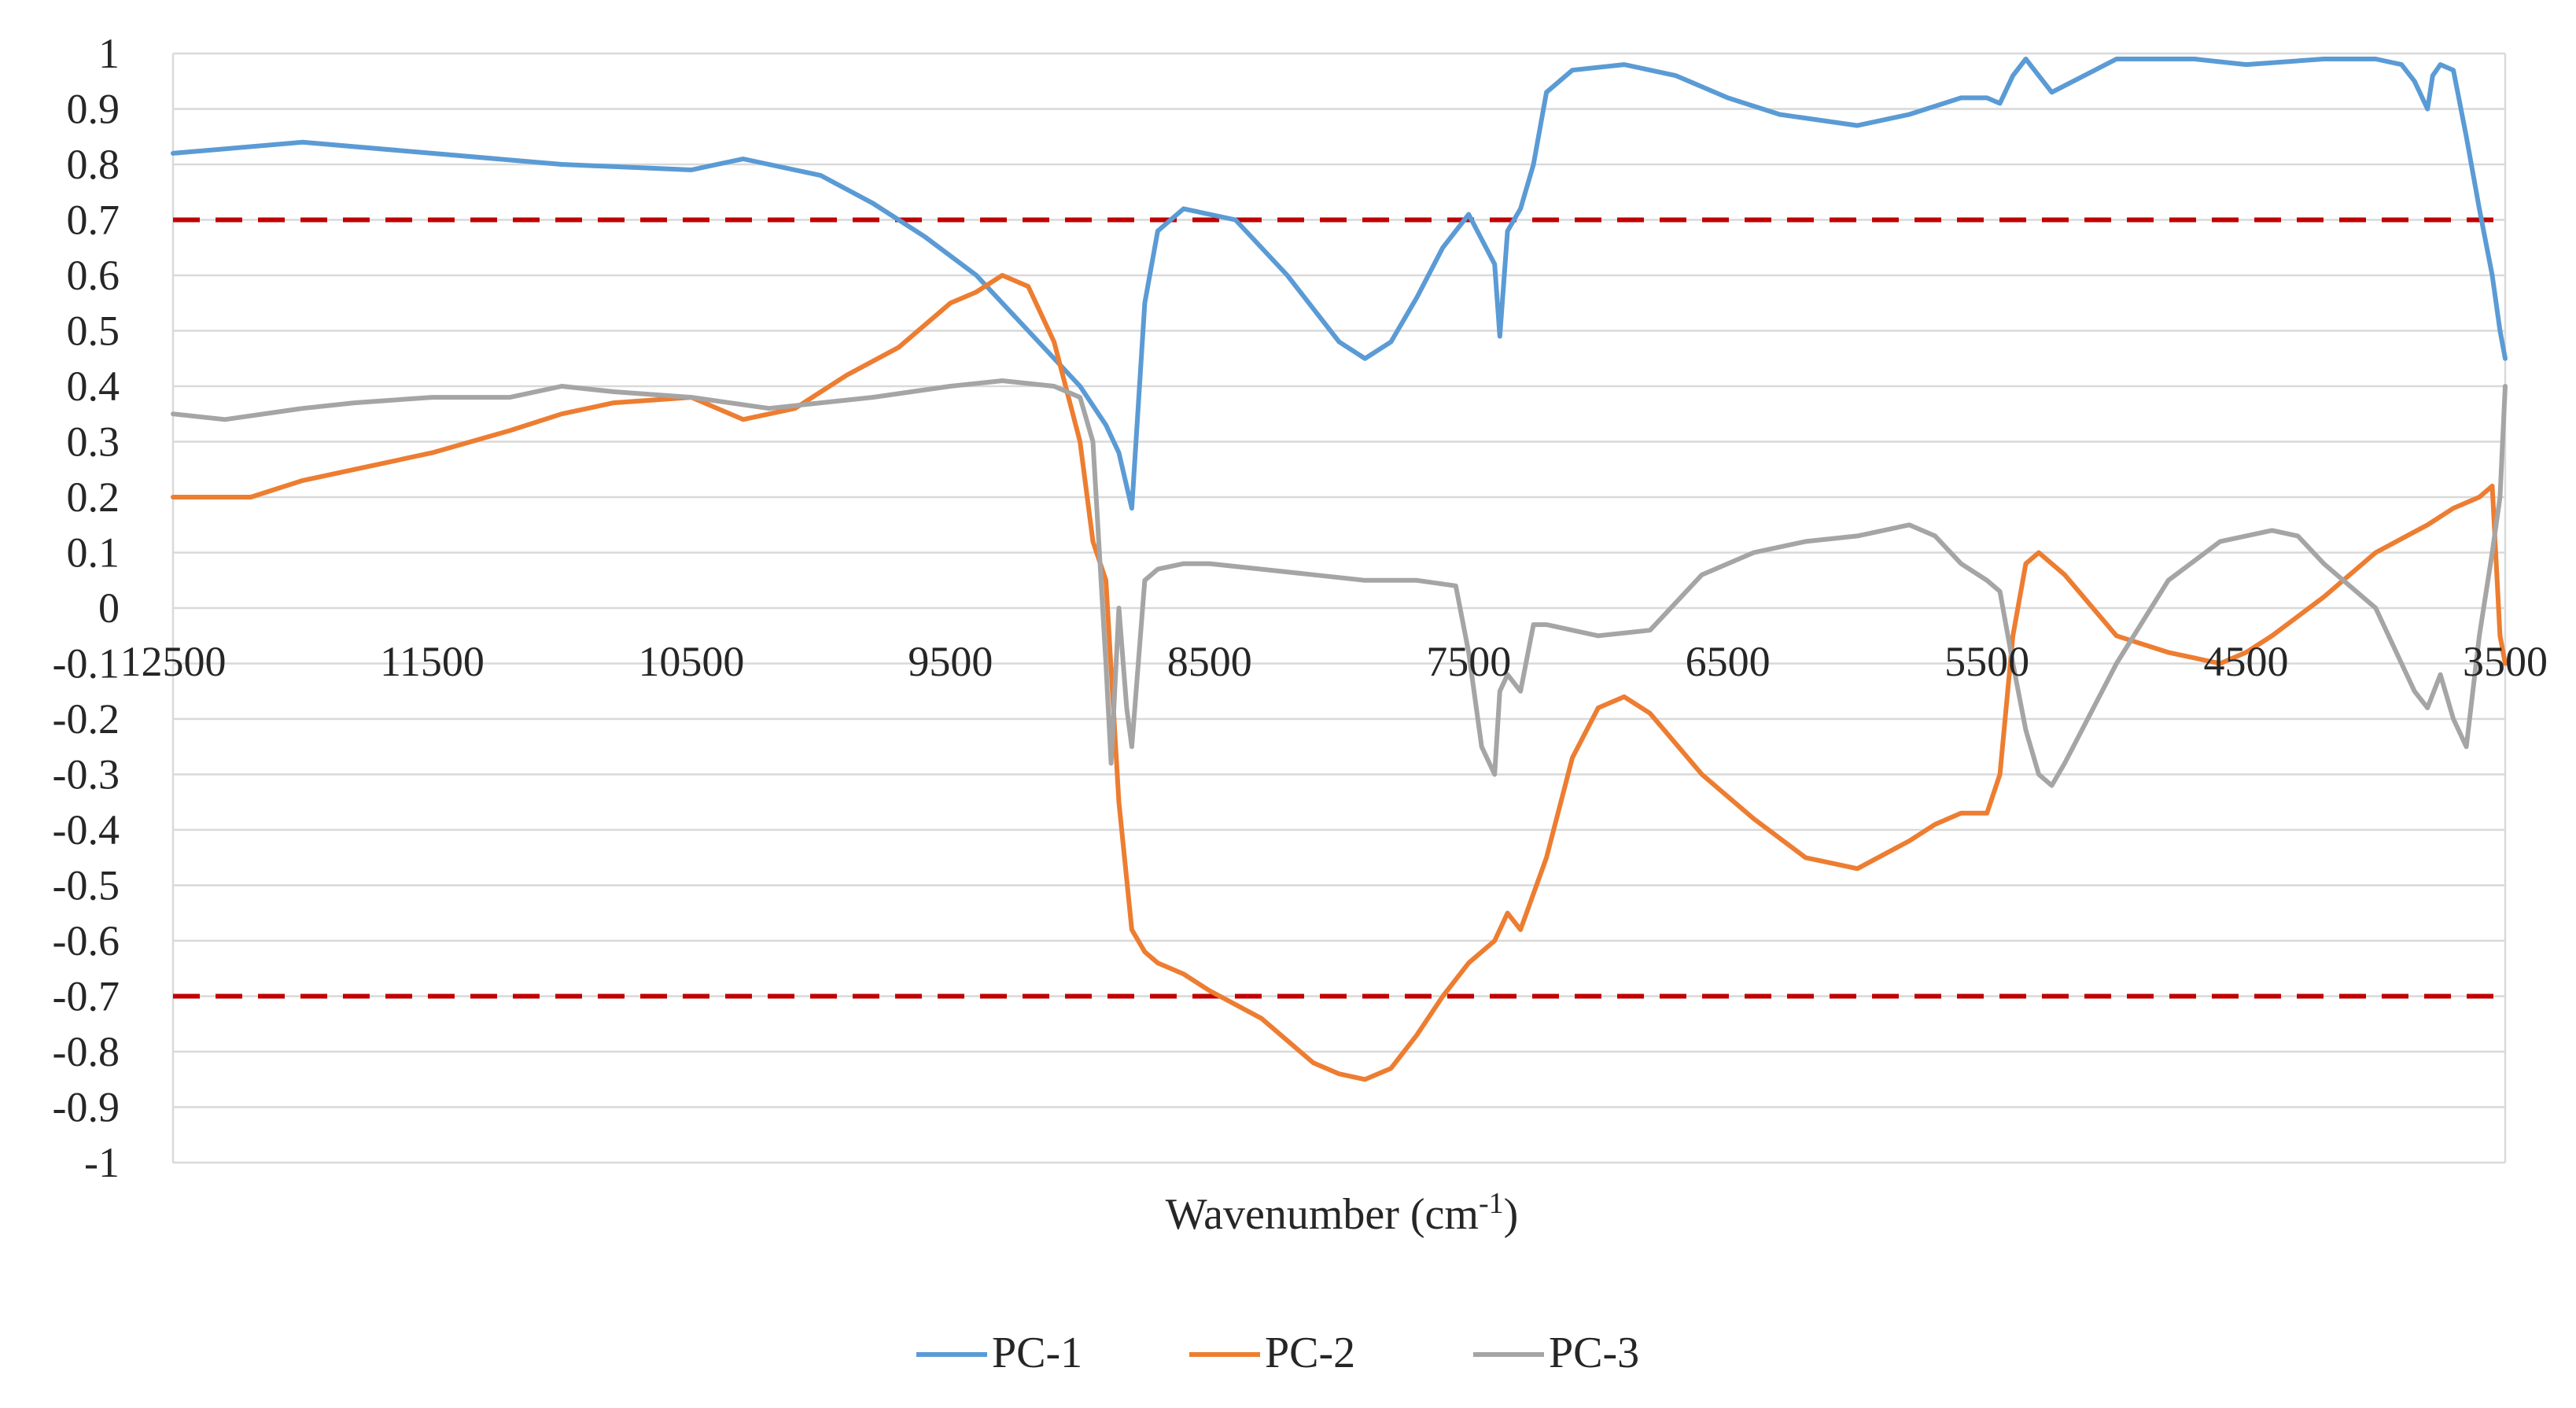 This screenshot has width=2576, height=1408. Describe the element at coordinates (93, 553) in the screenshot. I see `y-tick-label: 0.1` at that location.